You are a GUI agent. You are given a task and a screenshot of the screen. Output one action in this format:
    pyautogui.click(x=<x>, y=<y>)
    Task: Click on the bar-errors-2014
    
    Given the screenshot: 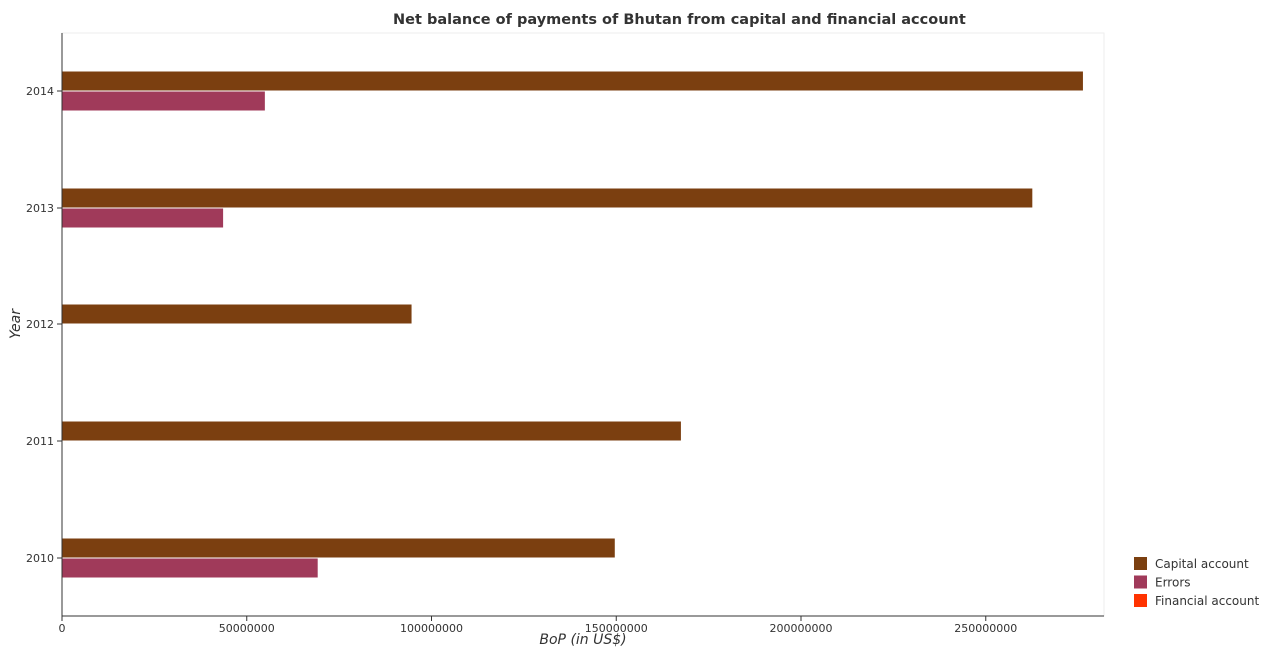 What is the action you would take?
    pyautogui.click(x=163, y=101)
    